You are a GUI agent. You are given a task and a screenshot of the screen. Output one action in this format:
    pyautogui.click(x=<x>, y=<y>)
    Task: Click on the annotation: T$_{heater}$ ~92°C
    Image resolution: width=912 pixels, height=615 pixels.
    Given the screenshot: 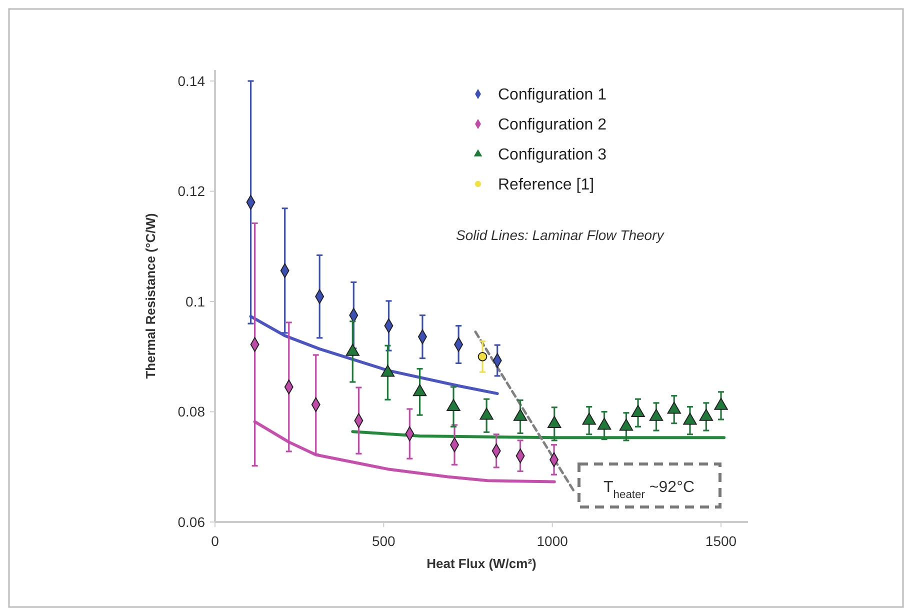 What is the action you would take?
    pyautogui.click(x=649, y=490)
    